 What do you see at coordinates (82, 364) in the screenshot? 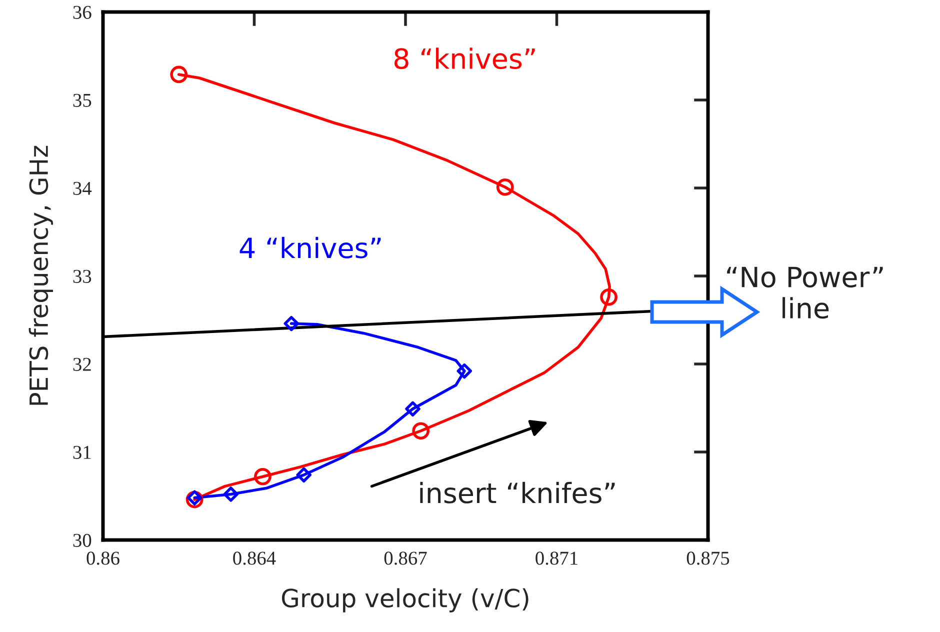
I see `y-tick-label: 32` at bounding box center [82, 364].